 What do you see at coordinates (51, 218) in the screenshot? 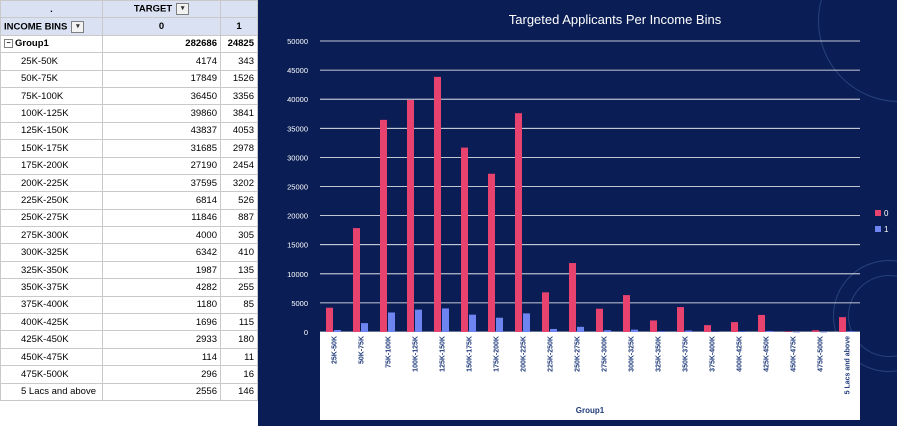
I see `income-bin-cell: 250K-275K` at bounding box center [51, 218].